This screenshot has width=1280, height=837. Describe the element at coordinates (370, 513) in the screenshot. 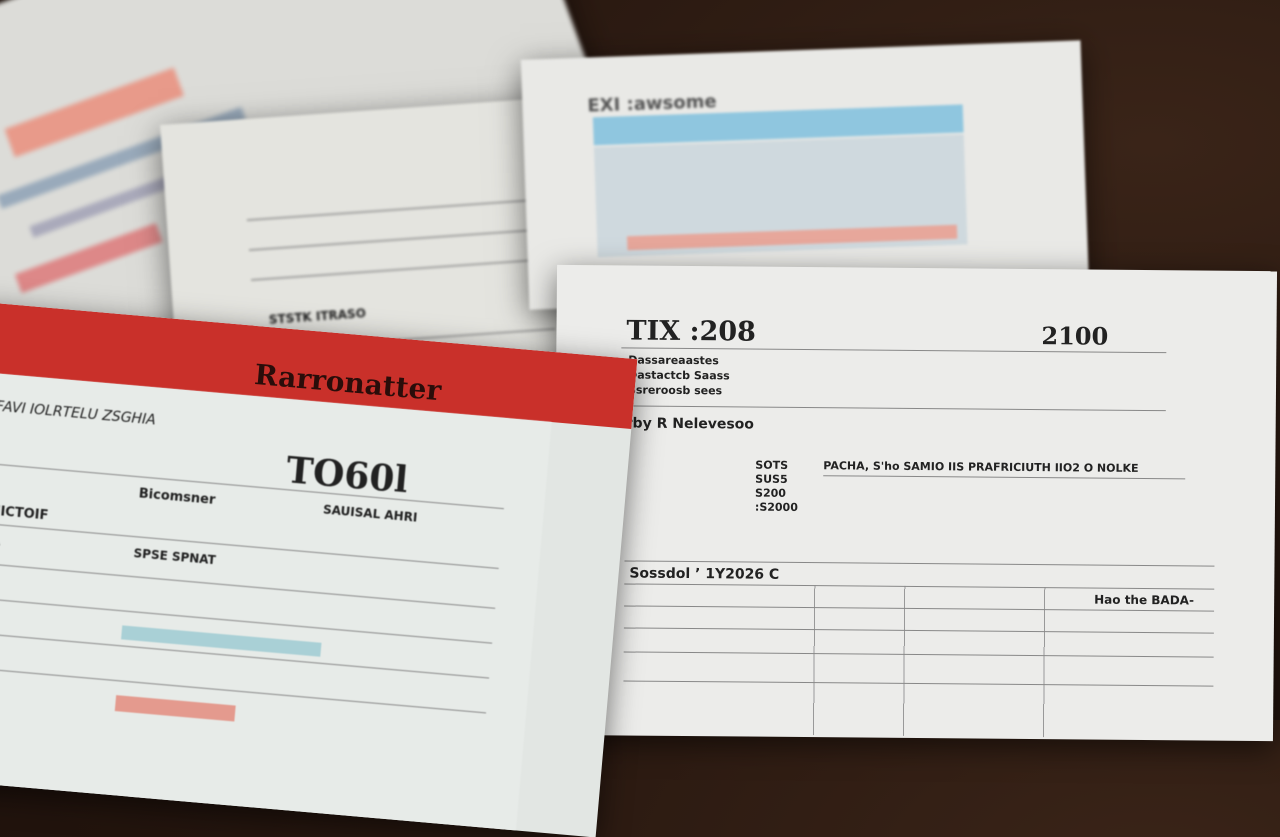

I see `front-line-2: SAUISAL AHRI` at that location.